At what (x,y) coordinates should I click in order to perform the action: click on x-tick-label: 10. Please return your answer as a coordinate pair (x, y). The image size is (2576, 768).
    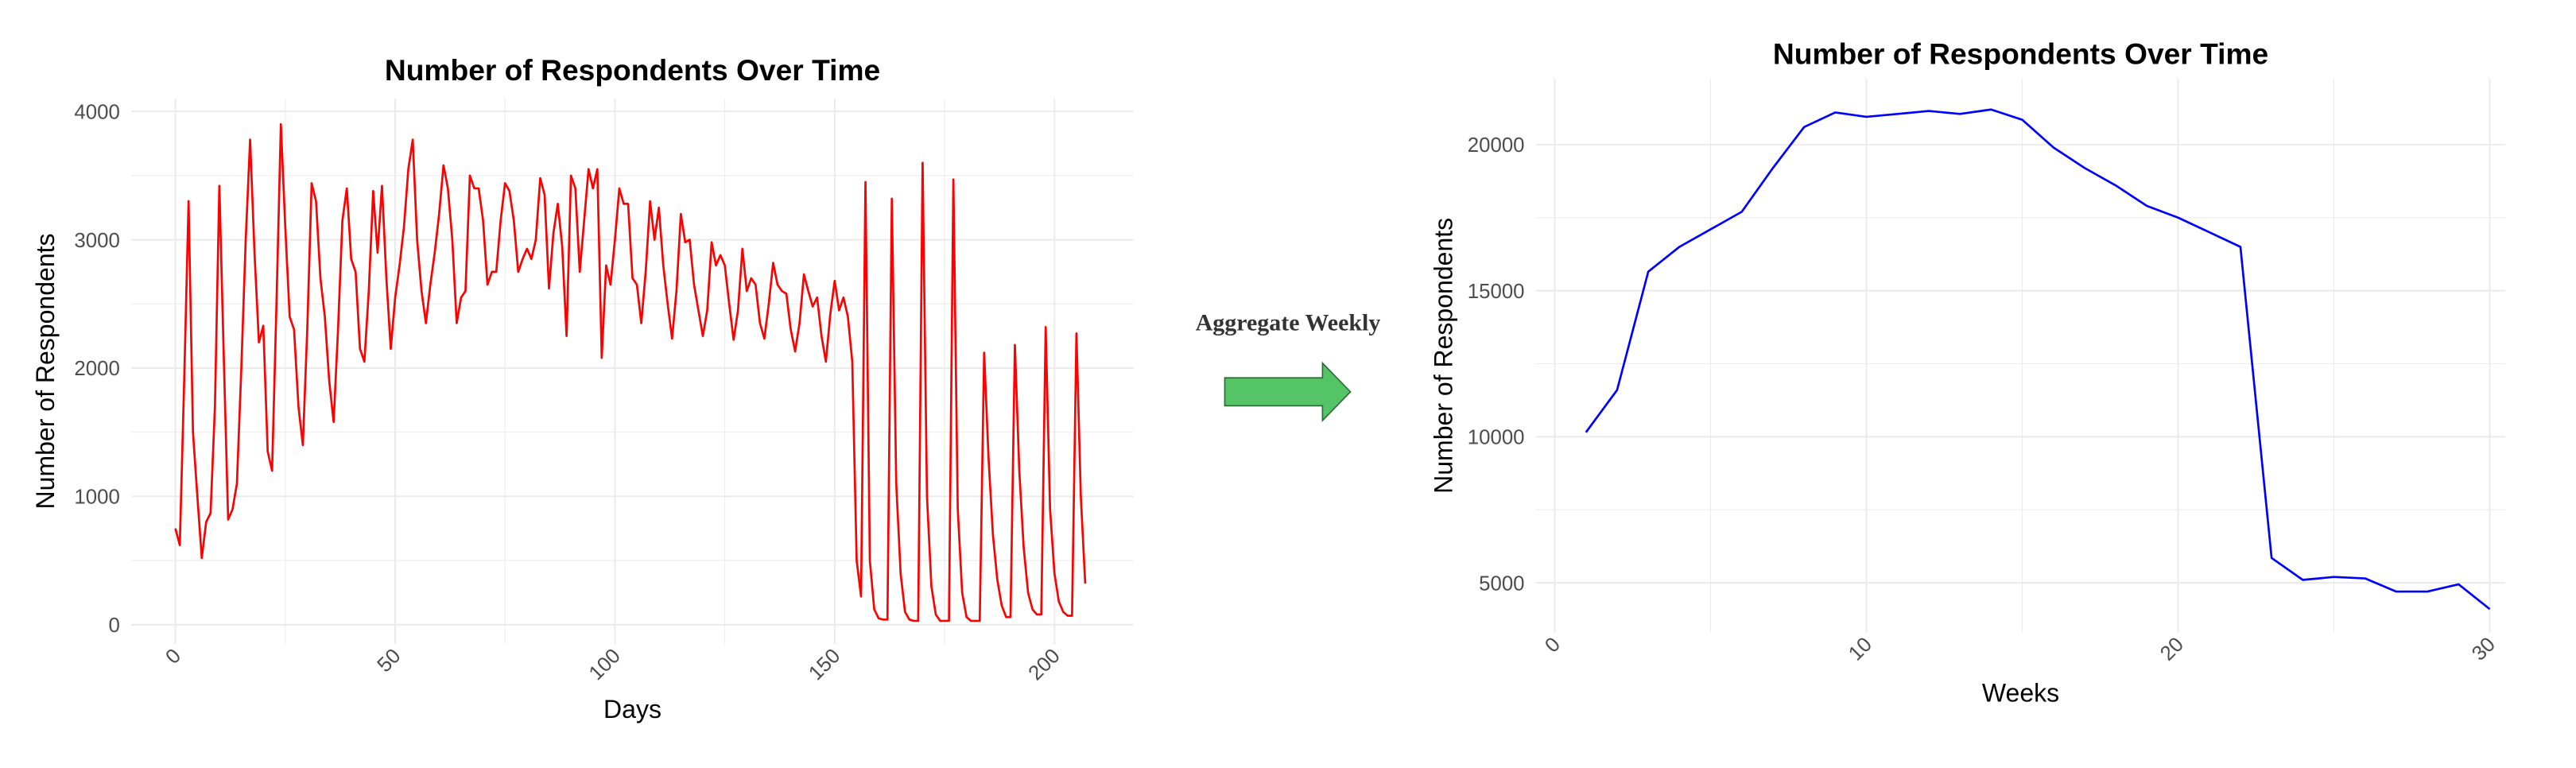
    Looking at the image, I should click on (1860, 649).